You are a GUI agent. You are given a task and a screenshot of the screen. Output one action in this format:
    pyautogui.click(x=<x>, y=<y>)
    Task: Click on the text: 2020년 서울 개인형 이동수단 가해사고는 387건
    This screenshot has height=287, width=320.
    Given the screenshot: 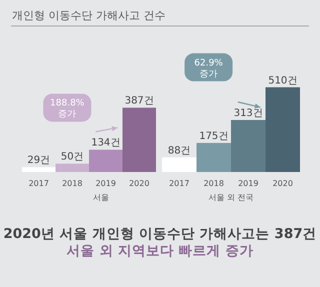 What is the action you would take?
    pyautogui.click(x=160, y=234)
    